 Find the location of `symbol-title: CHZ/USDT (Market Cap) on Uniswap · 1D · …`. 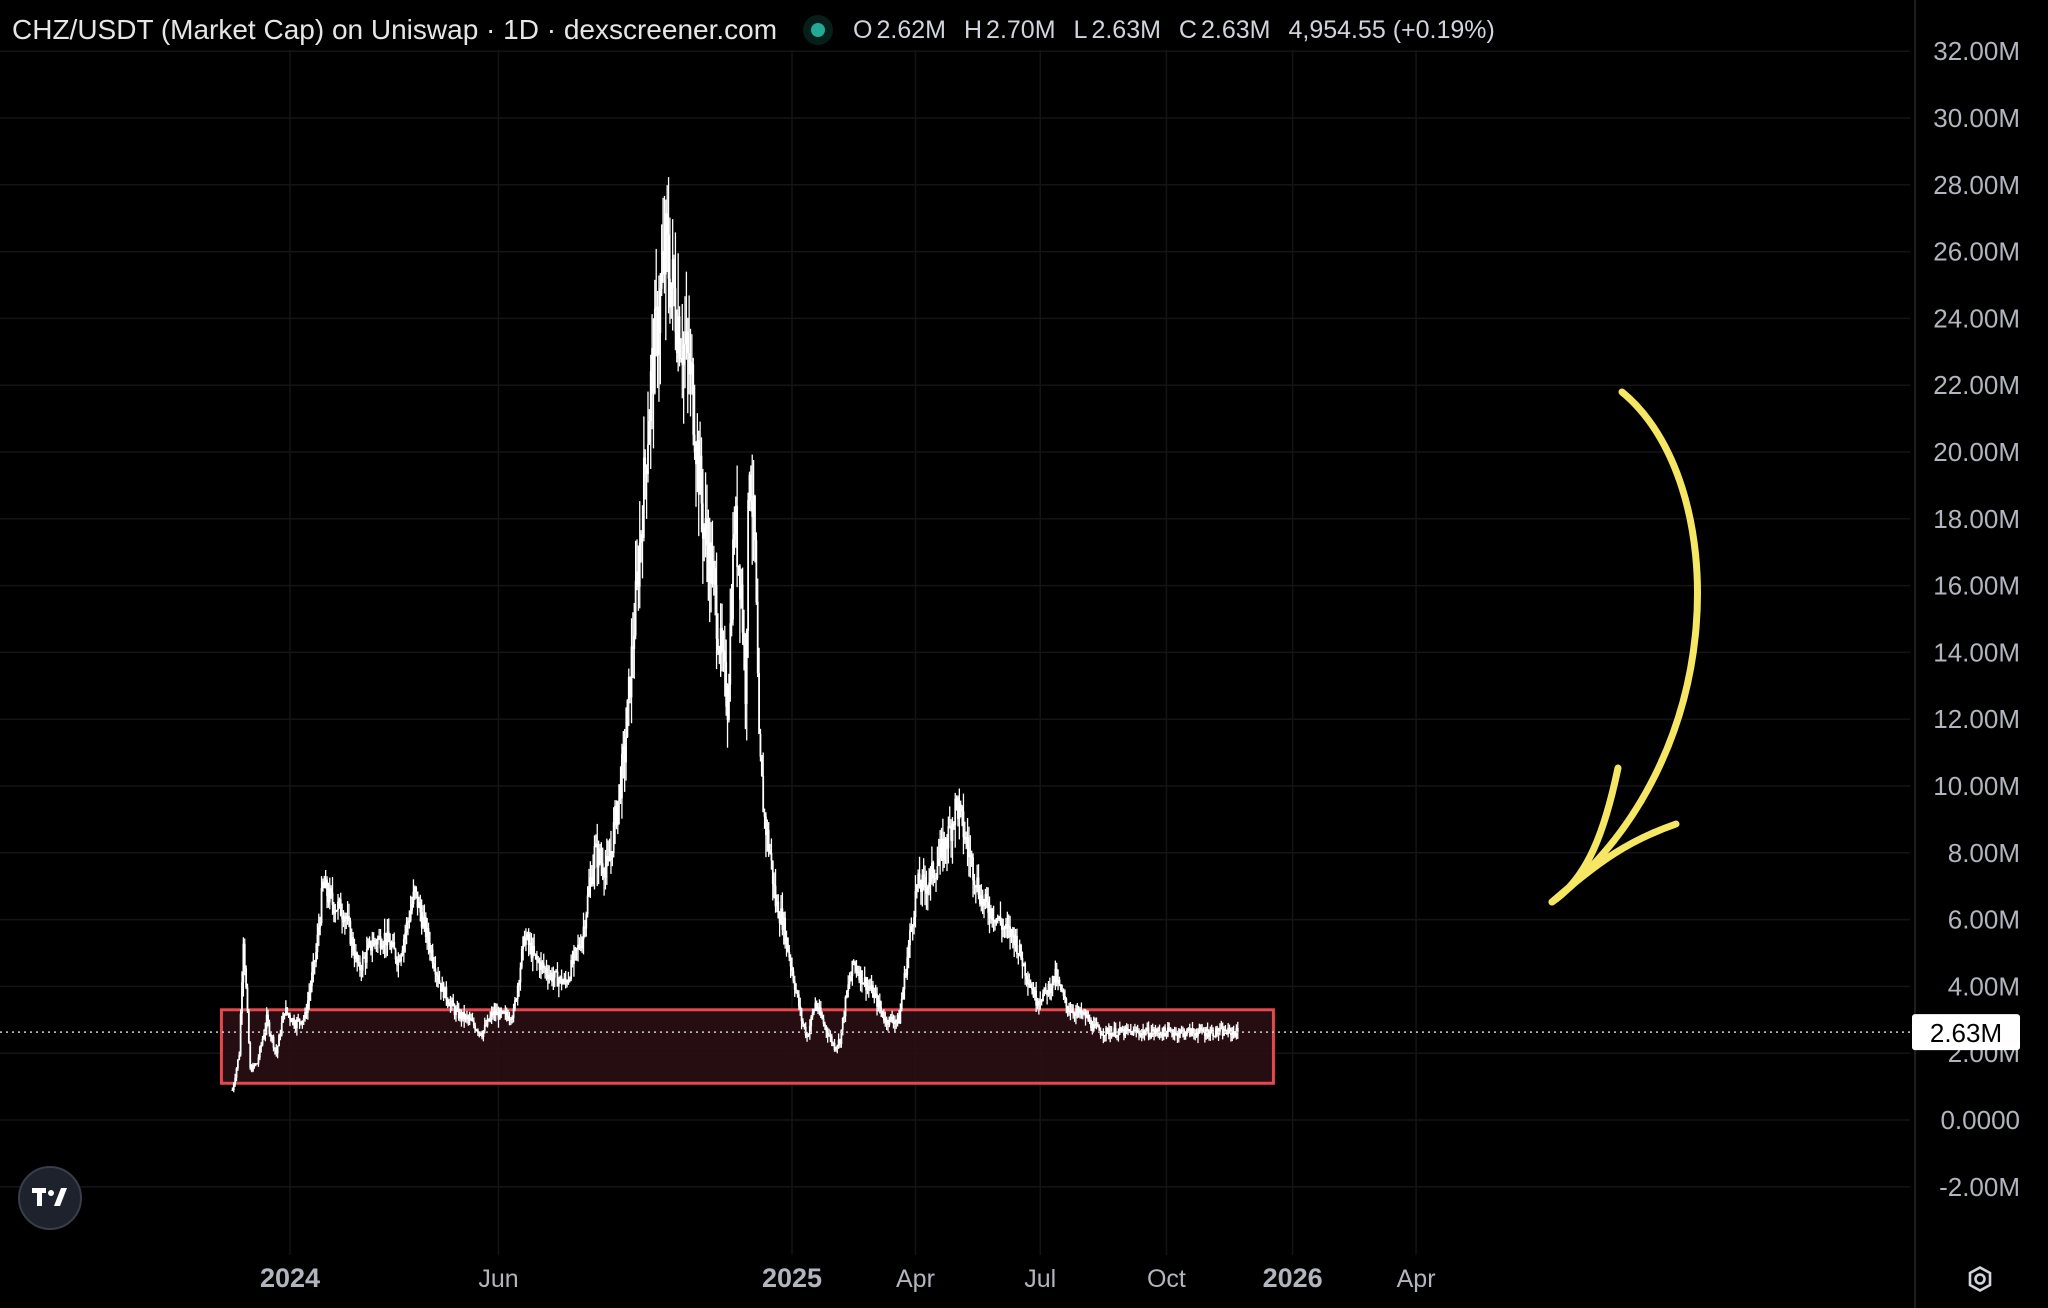

symbol-title: CHZ/USDT (Market Cap) on Uniswap · 1D · … is located at coordinates (395, 29).